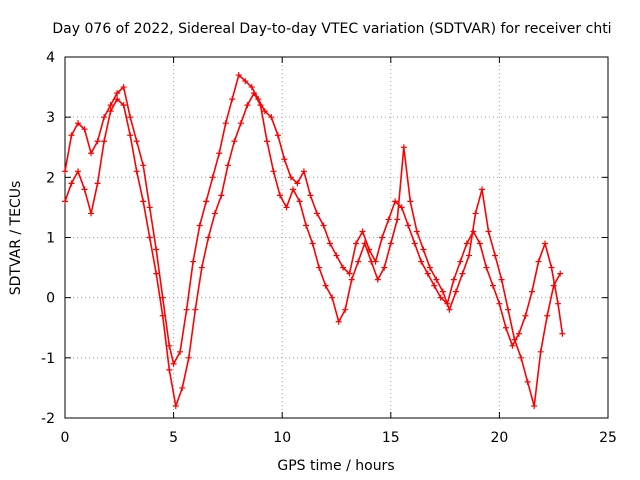  What do you see at coordinates (50, 118) in the screenshot?
I see `y-tick-label: 3` at bounding box center [50, 118].